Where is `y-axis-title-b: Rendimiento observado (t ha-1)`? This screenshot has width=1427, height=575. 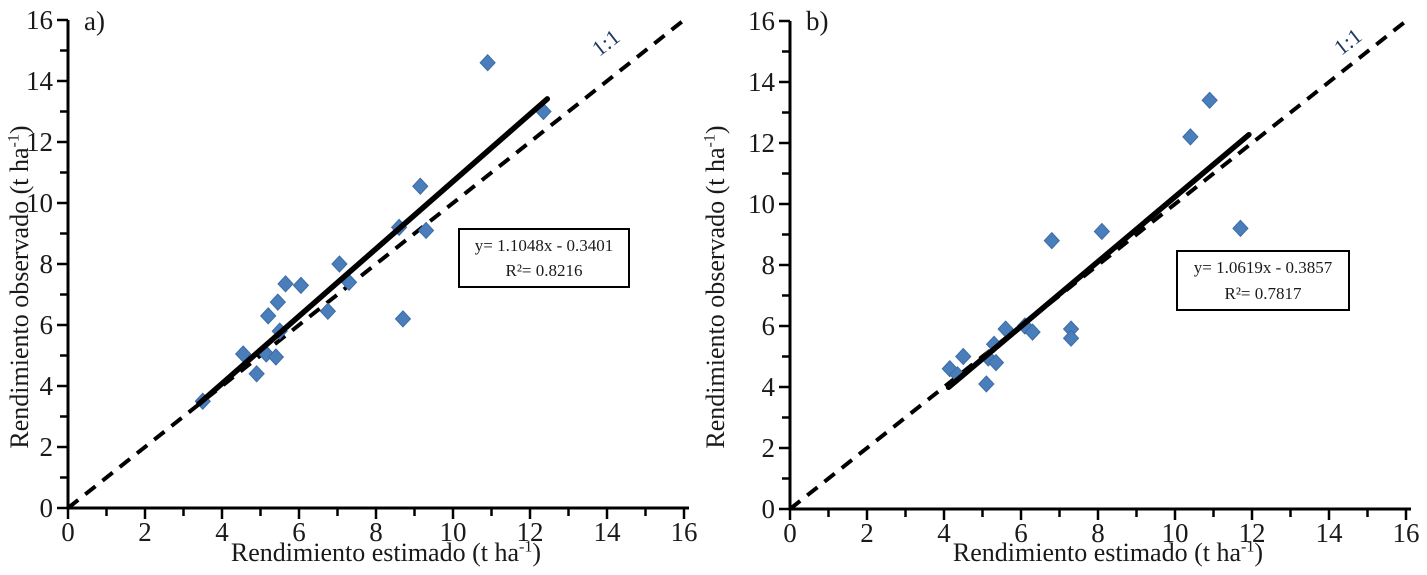
y-axis-title-b: Rendimiento observado (t ha-1) is located at coordinates (715, 287).